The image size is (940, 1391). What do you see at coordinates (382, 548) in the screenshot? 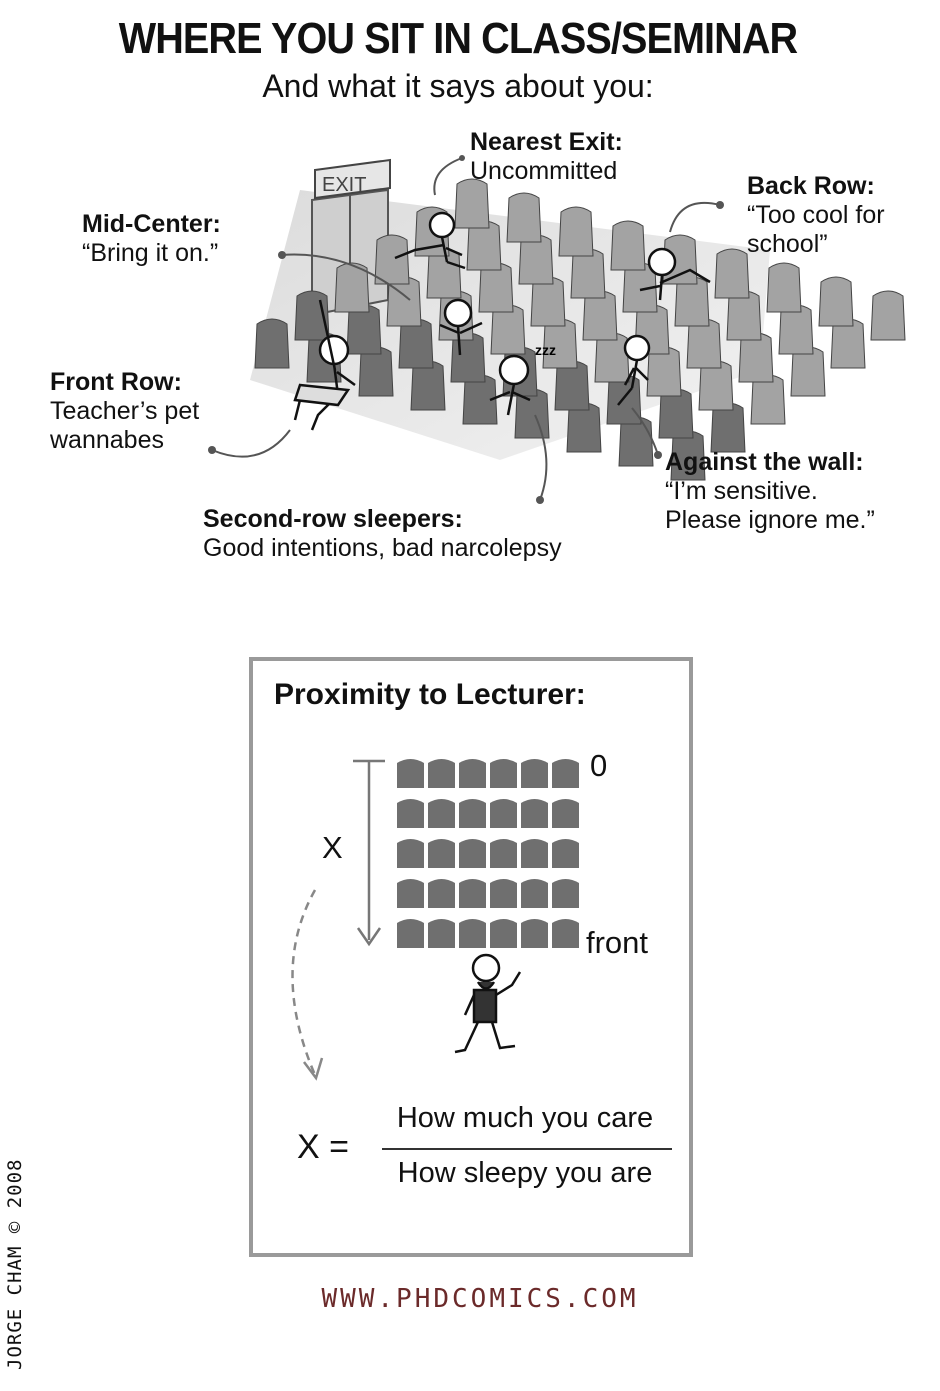
I see `label-second-row-text: Good intentions, bad narcolepsy` at bounding box center [382, 548].